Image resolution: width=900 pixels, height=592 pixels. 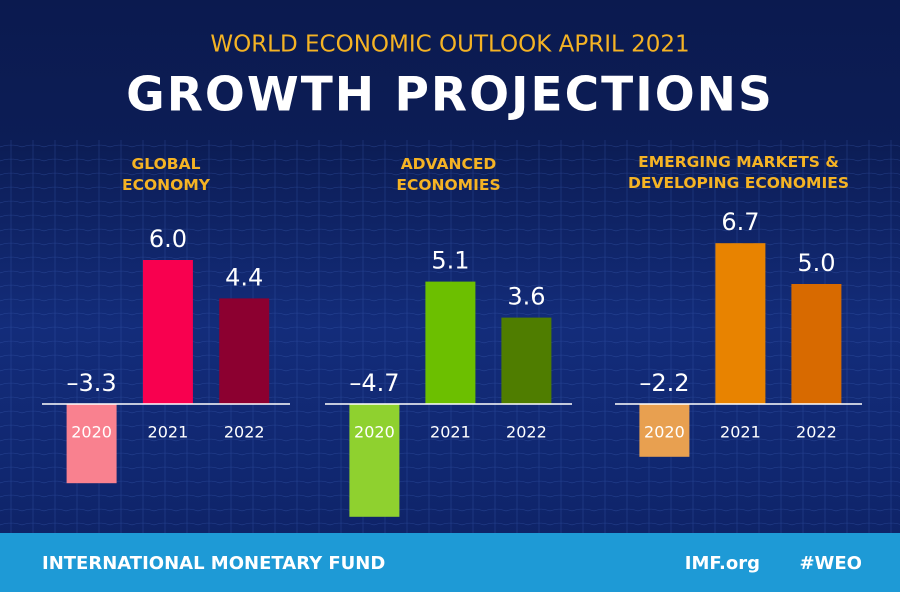 What do you see at coordinates (374, 383) in the screenshot?
I see `value-label: –4.7` at bounding box center [374, 383].